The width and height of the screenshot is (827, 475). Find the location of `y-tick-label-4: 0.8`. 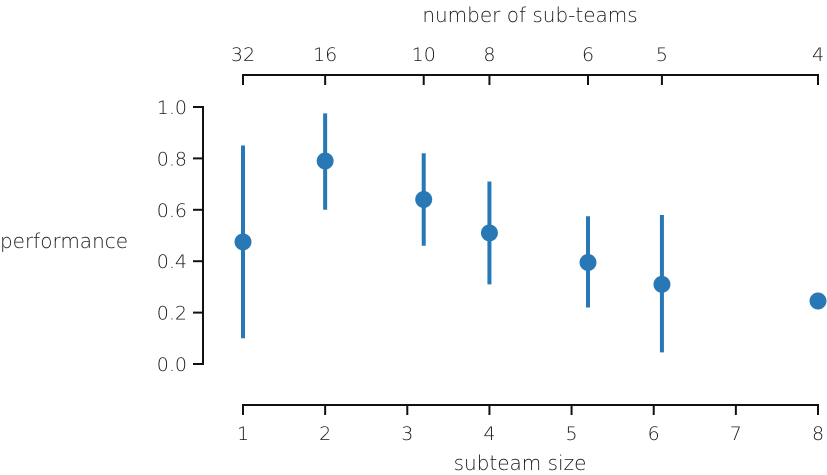

y-tick-label-4: 0.8 is located at coordinates (172, 159).